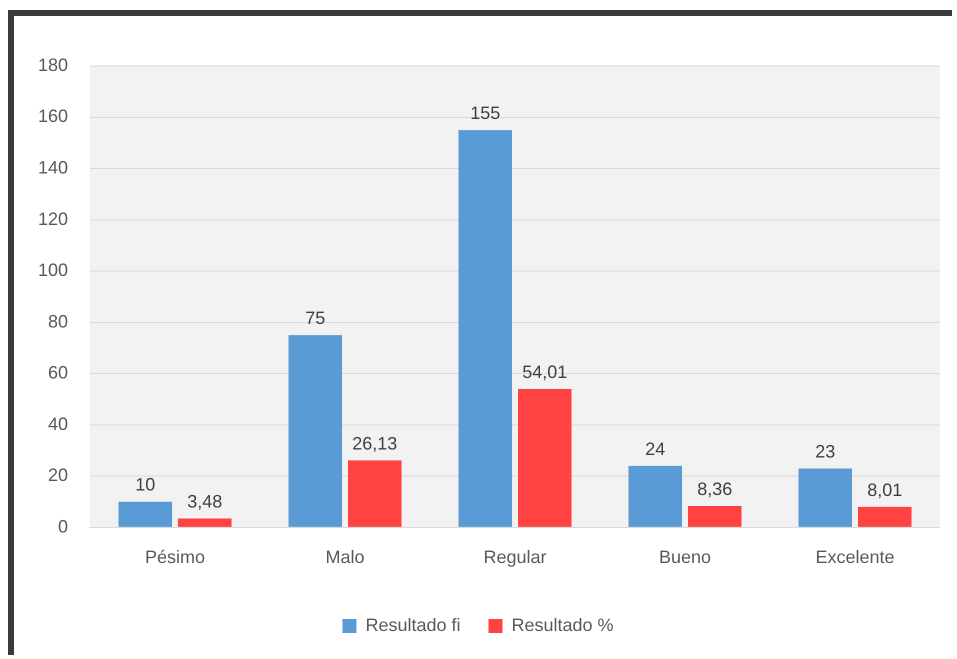 This screenshot has width=957, height=659. I want to click on data-label: 8,01, so click(884, 490).